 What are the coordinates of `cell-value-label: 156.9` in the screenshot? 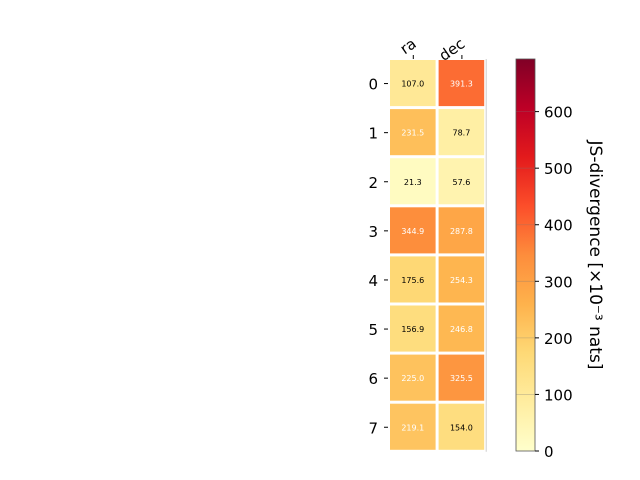 It's located at (412, 329).